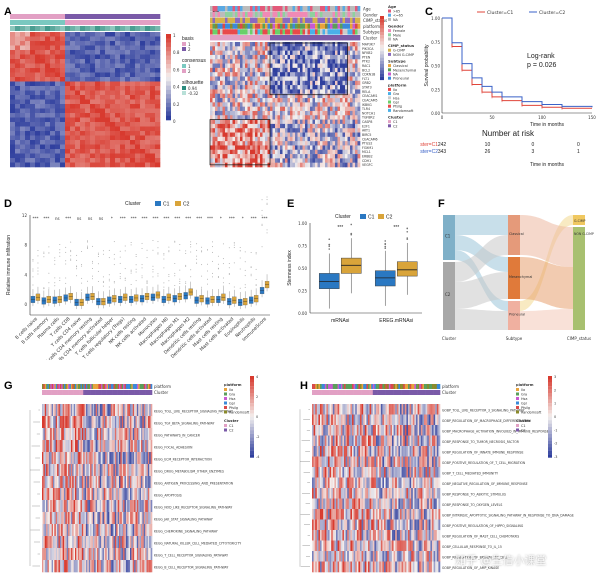 This screenshot has width=600, height=581. Describe the element at coordinates (49, 392) in the screenshot. I see `cluster-track-cell` at that location.